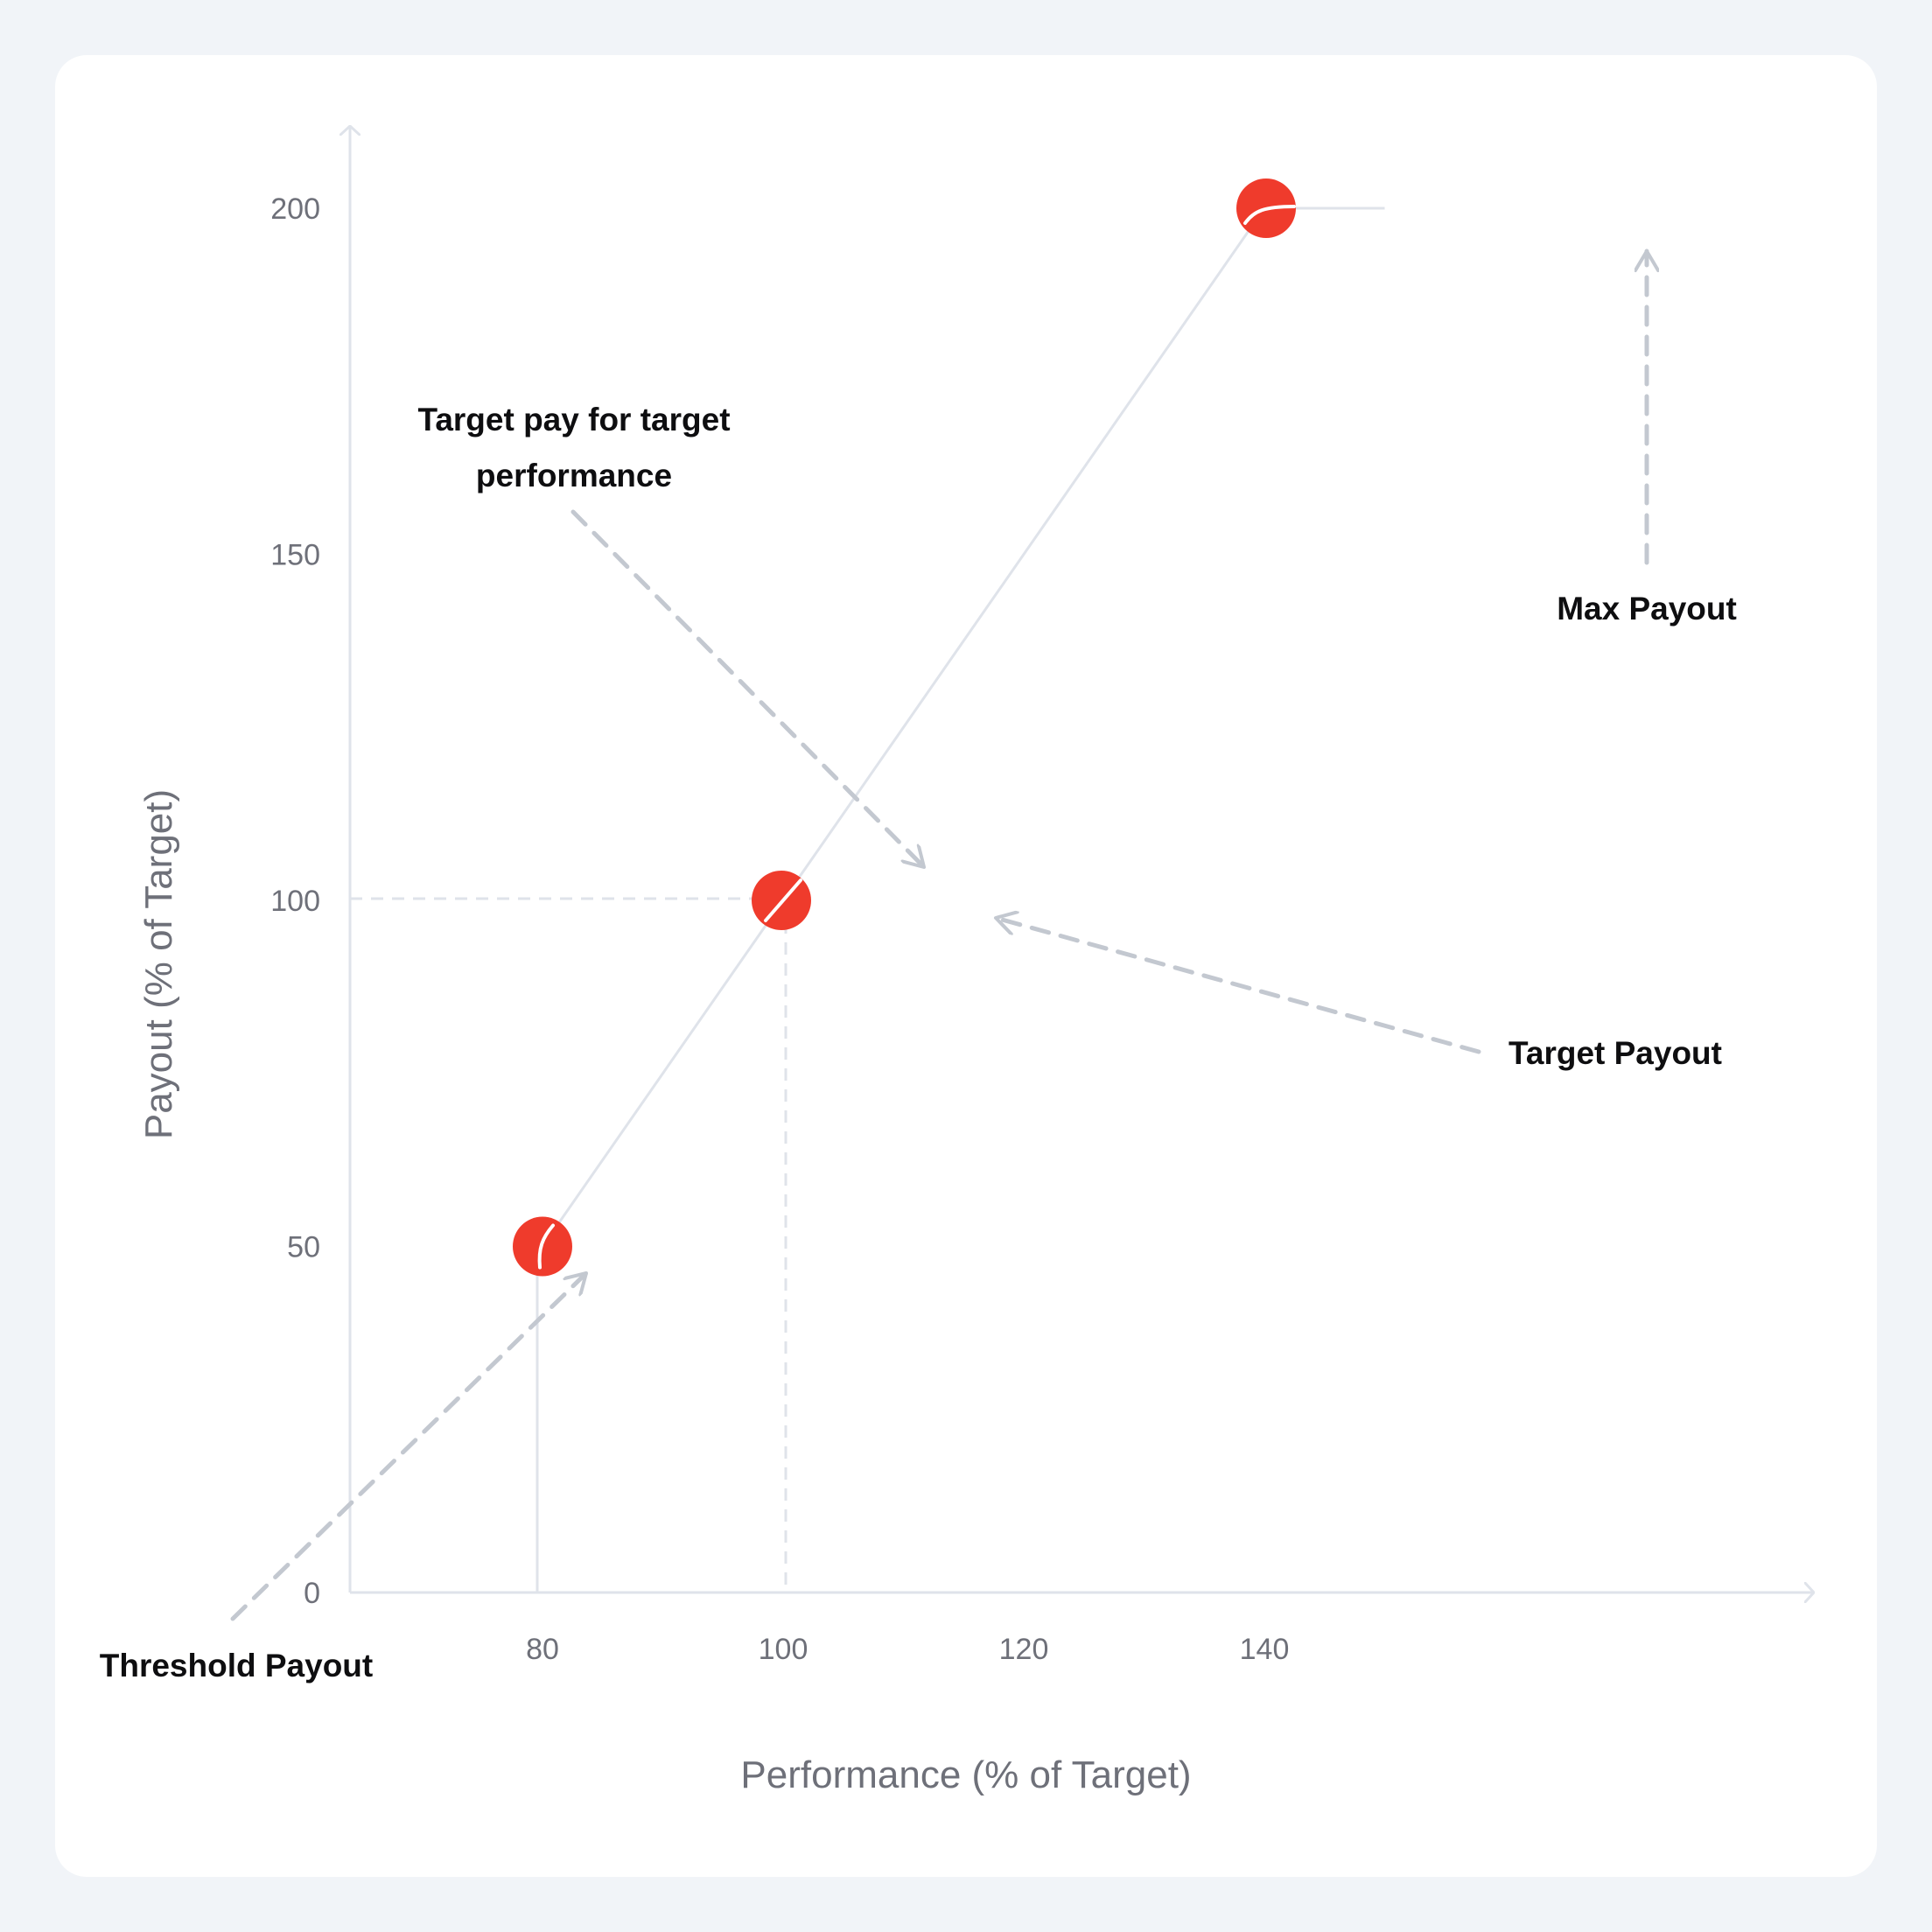  Describe the element at coordinates (158, 964) in the screenshot. I see `y-axis-title: Payout (% of Target)` at that location.